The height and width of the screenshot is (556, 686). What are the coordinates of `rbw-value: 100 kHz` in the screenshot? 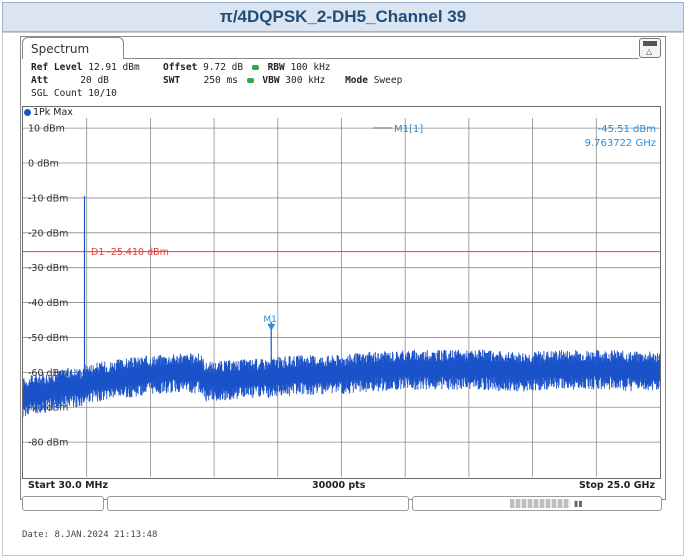 It's located at (310, 67).